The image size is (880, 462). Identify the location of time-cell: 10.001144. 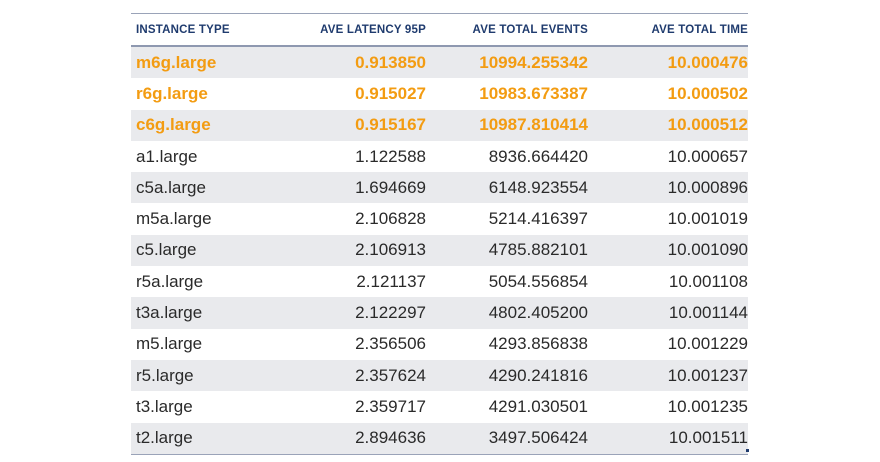
(708, 313).